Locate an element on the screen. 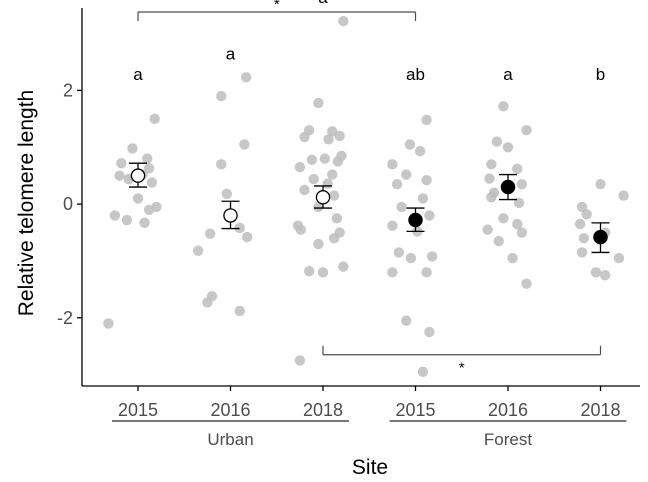  x-ticks: 2015 2016 2018 2015 2016 2018 is located at coordinates (369, 403).